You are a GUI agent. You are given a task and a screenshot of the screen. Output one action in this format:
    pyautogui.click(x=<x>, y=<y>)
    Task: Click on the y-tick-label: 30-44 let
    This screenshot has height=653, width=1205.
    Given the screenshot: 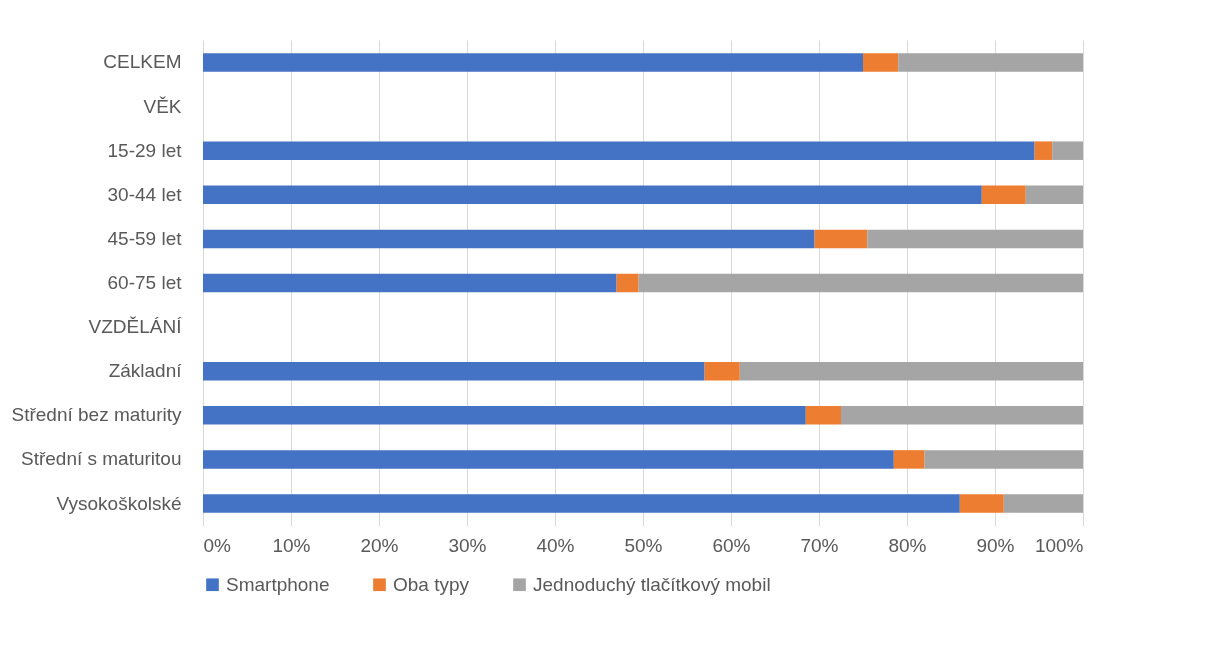 What is the action you would take?
    pyautogui.click(x=145, y=194)
    